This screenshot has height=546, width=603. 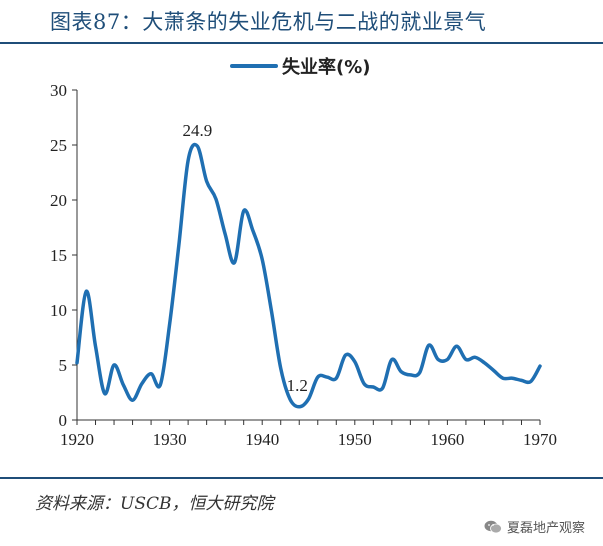 What do you see at coordinates (154, 504) in the screenshot?
I see `source-note: 资料来源：USCB，恒大研究院` at bounding box center [154, 504].